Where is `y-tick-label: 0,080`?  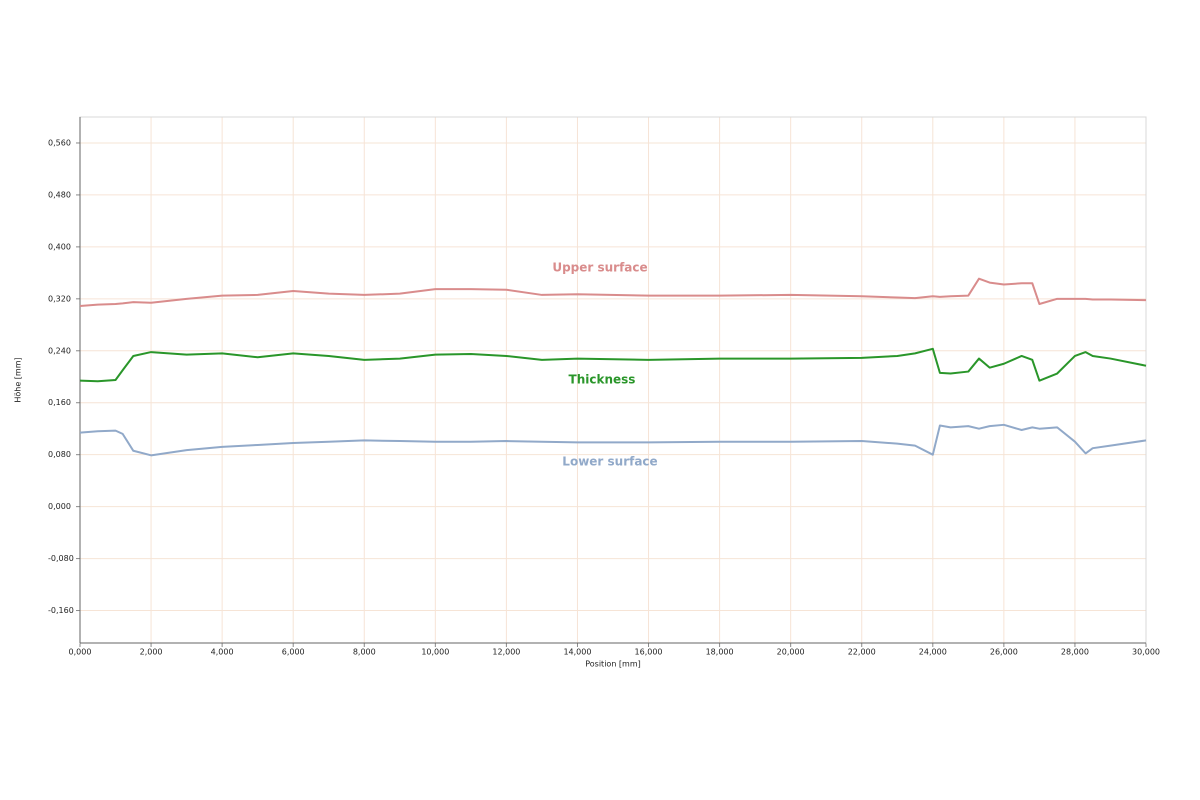 y-tick-label: 0,080 is located at coordinates (59, 454).